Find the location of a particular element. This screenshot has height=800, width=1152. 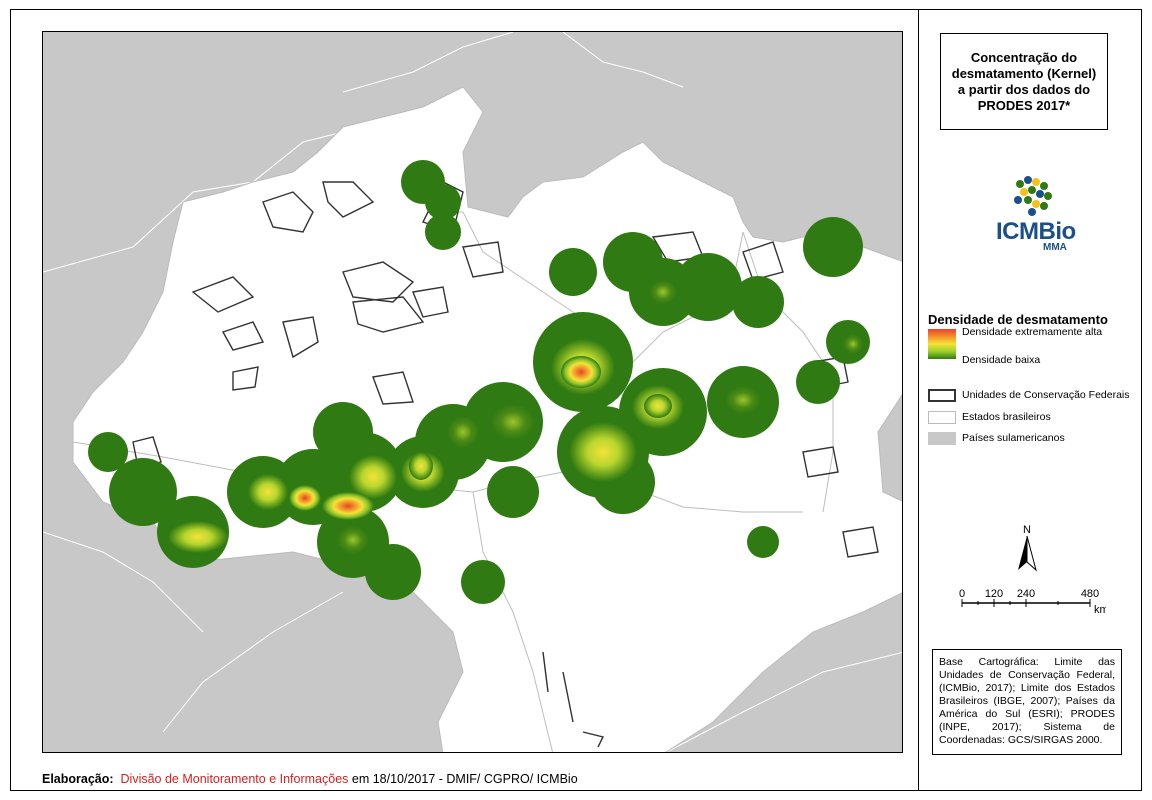

density-gradient-swatch is located at coordinates (942, 344).